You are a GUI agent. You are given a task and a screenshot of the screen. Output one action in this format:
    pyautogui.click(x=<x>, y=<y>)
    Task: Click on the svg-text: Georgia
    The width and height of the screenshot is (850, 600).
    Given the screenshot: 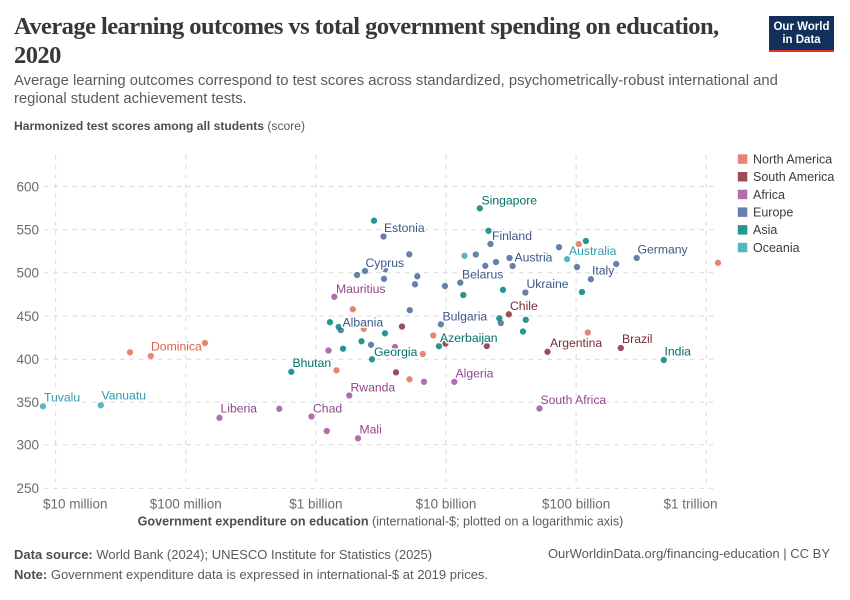 What is the action you would take?
    pyautogui.click(x=396, y=352)
    